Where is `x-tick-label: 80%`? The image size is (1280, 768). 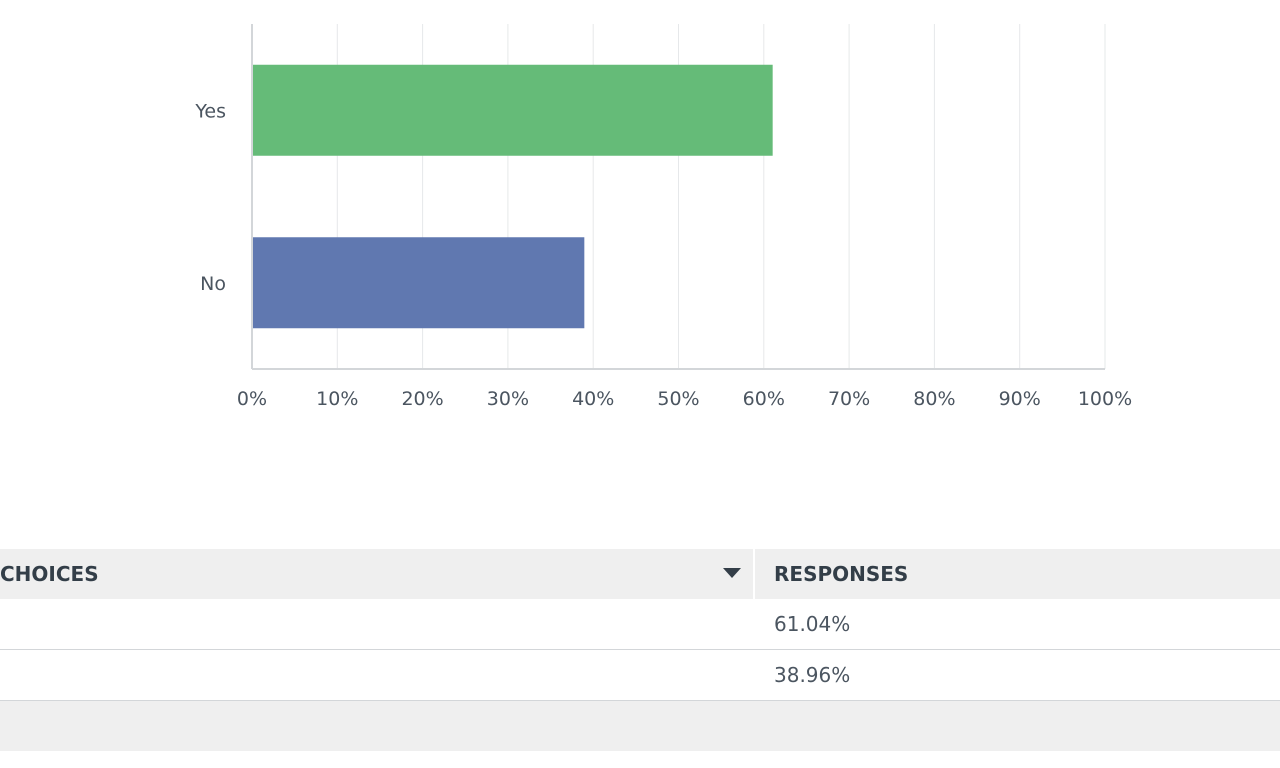 x-tick-label: 80% is located at coordinates (934, 399).